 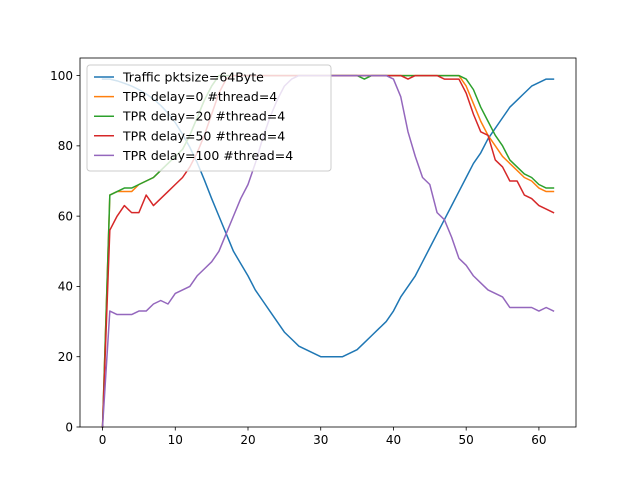 I want to click on x-tick-label: 30, so click(x=320, y=440).